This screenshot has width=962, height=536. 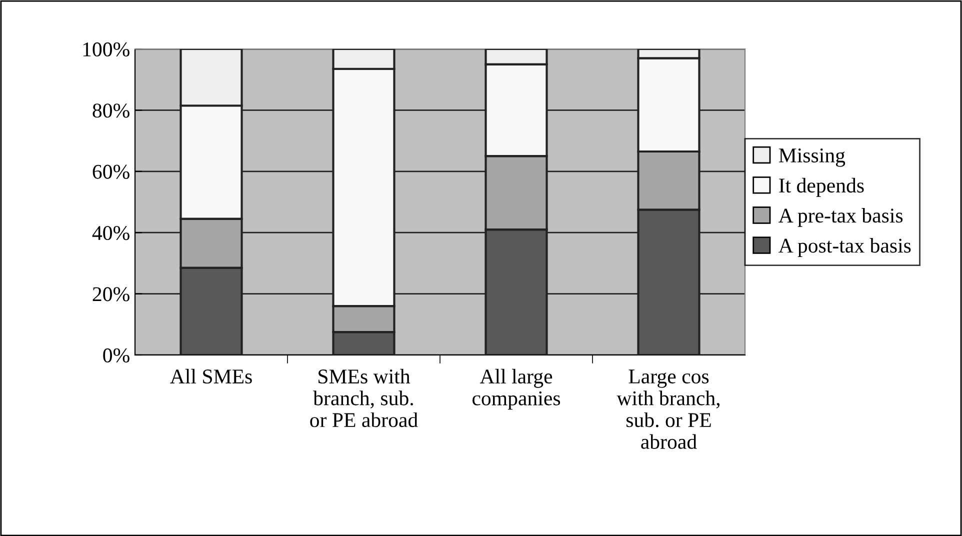 What do you see at coordinates (844, 247) in the screenshot?
I see `legend-label: A post-tax basis` at bounding box center [844, 247].